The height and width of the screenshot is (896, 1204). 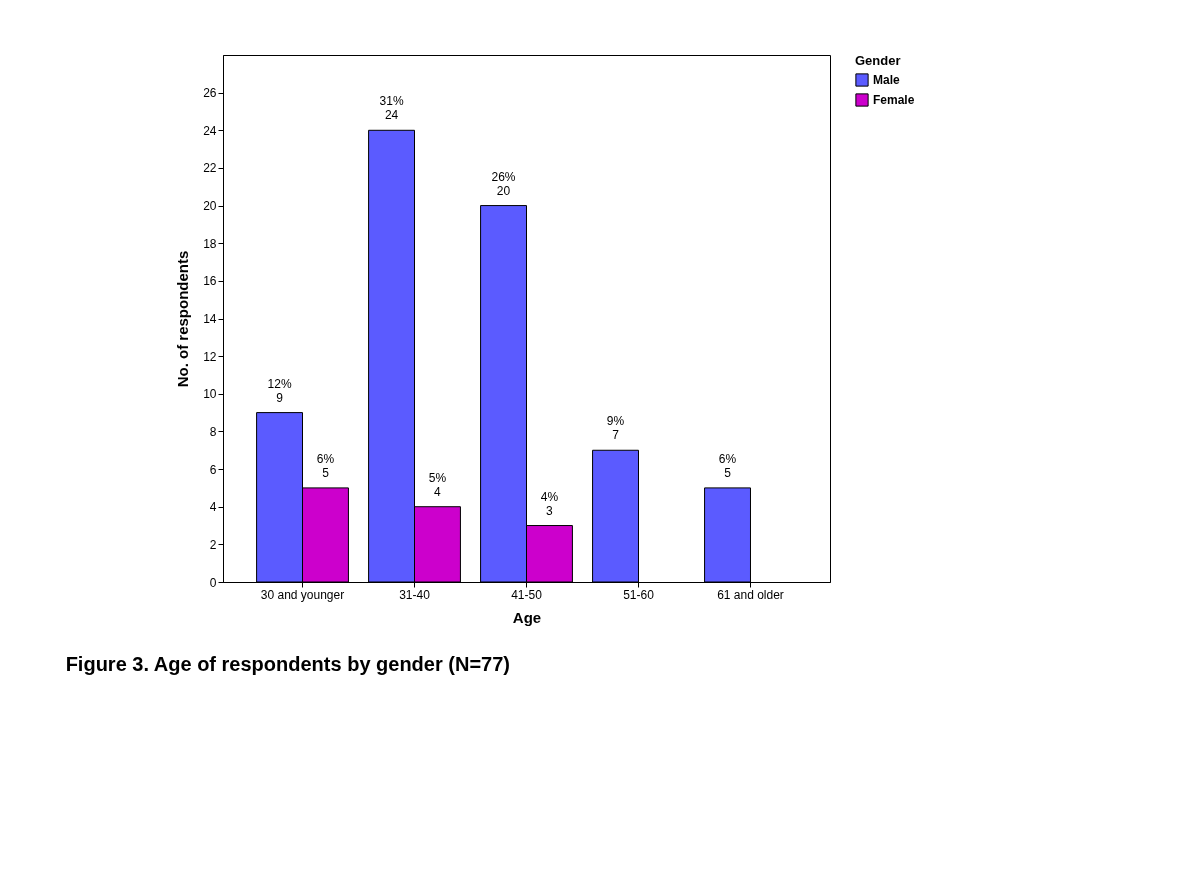 What do you see at coordinates (527, 594) in the screenshot?
I see `x-tick-label: 41-50` at bounding box center [527, 594].